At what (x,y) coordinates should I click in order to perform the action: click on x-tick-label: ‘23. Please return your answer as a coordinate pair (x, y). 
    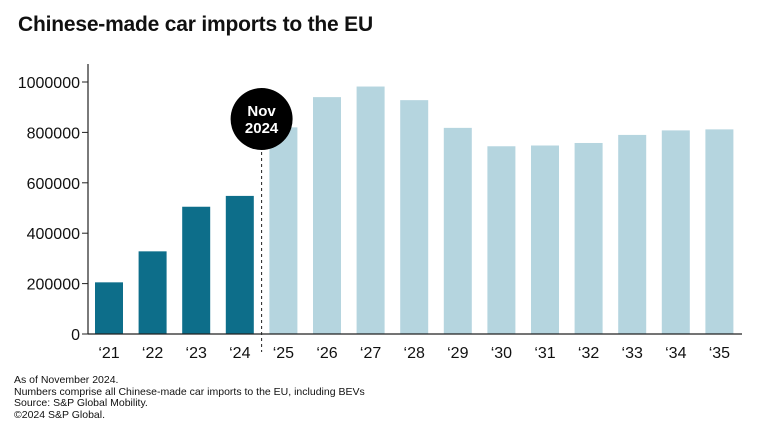
    Looking at the image, I should click on (196, 353).